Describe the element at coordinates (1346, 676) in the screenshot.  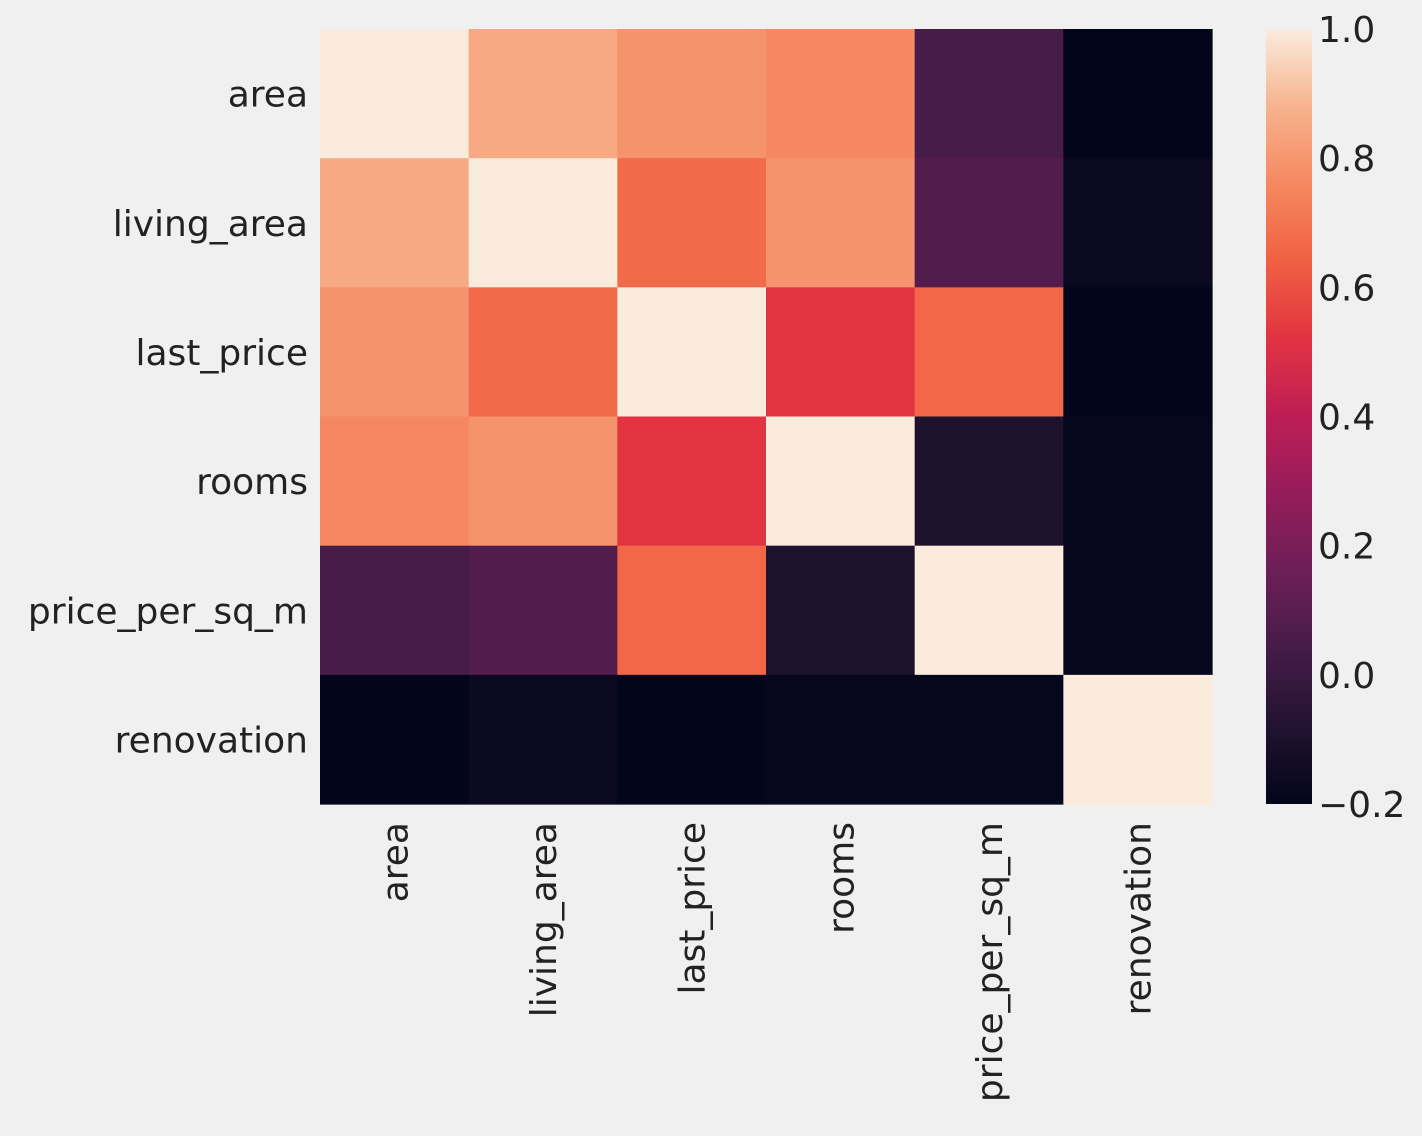
I see `colorbar-tick-label: 0.0` at that location.